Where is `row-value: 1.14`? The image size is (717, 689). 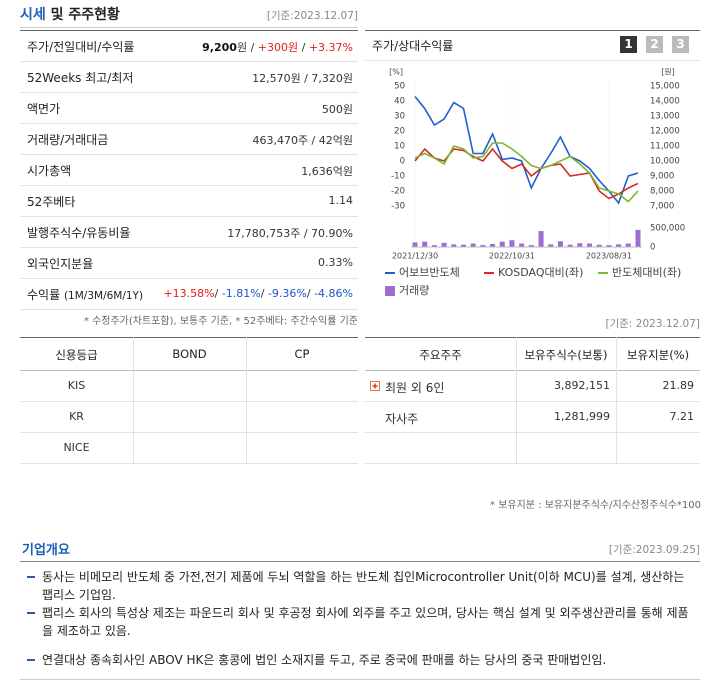 row-value: 1.14 is located at coordinates (252, 200).